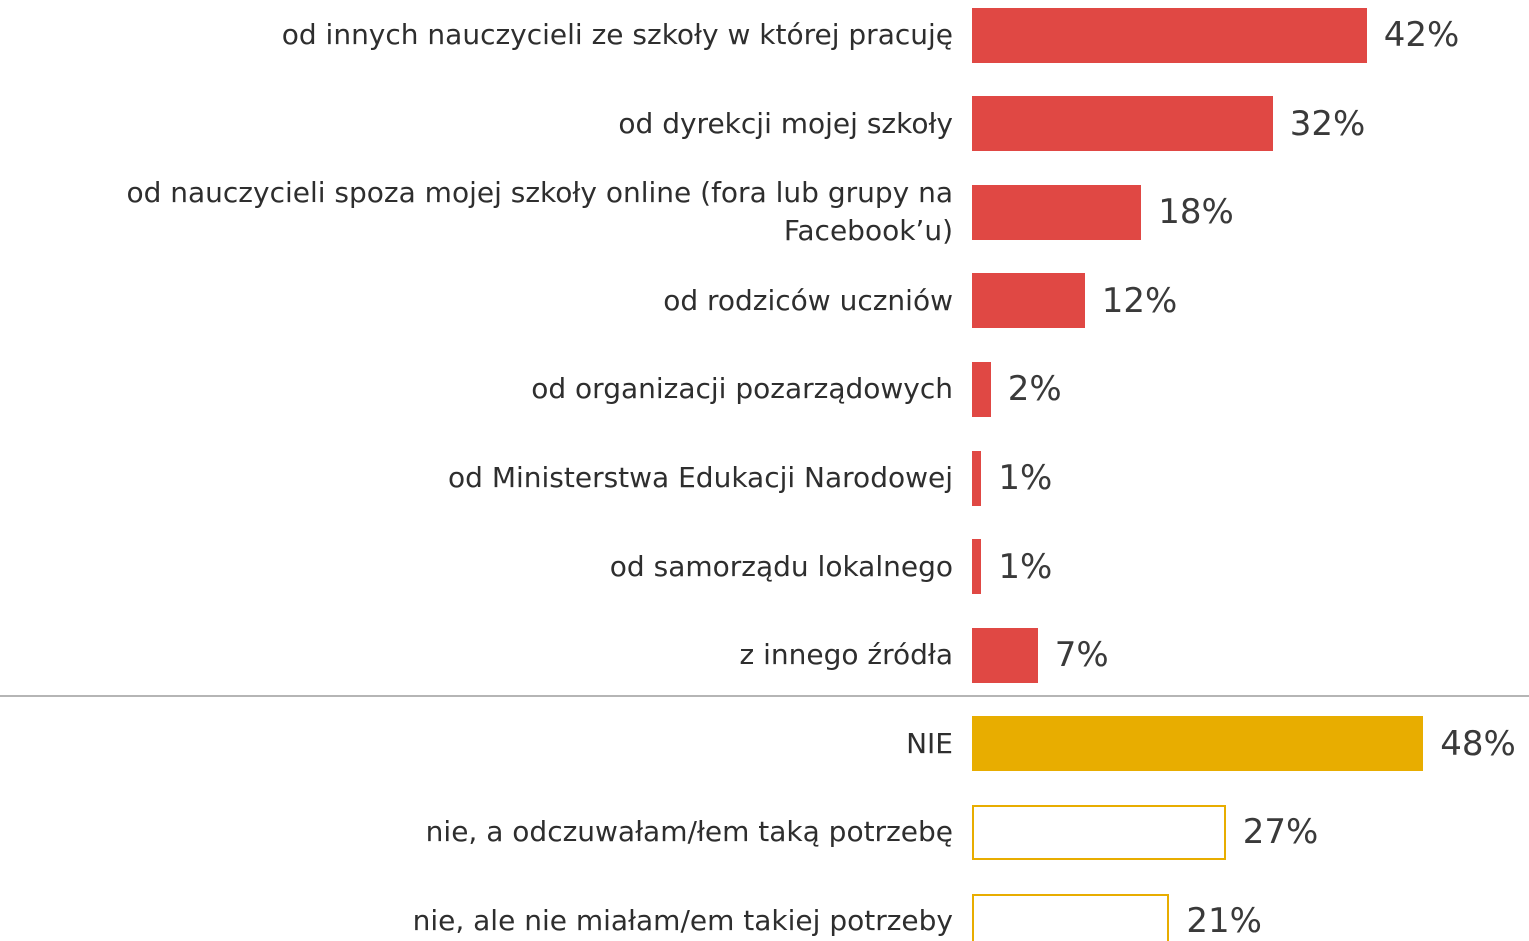 This screenshot has width=1529, height=941. What do you see at coordinates (808, 300) in the screenshot?
I see `category-label: od rodziców uczniów` at bounding box center [808, 300].